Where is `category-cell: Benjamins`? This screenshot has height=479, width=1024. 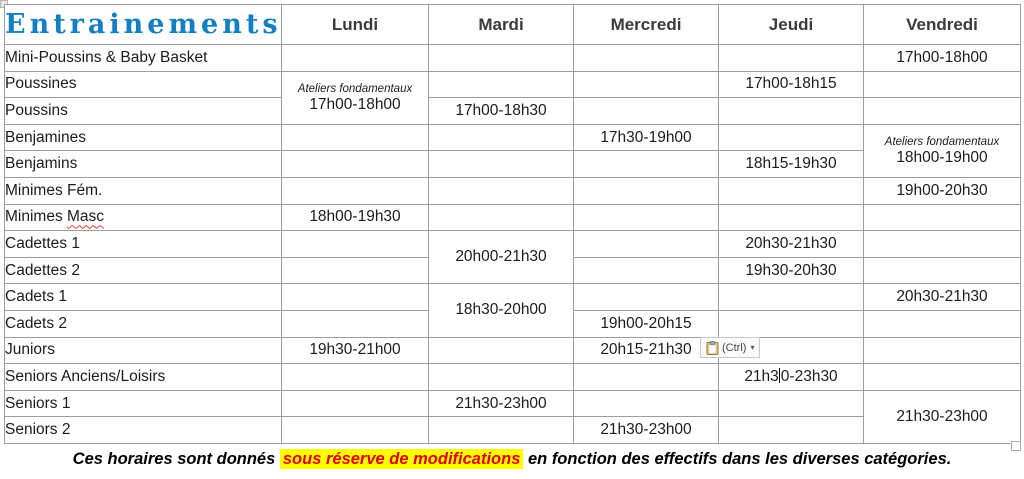 category-cell: Benjamins is located at coordinates (143, 164).